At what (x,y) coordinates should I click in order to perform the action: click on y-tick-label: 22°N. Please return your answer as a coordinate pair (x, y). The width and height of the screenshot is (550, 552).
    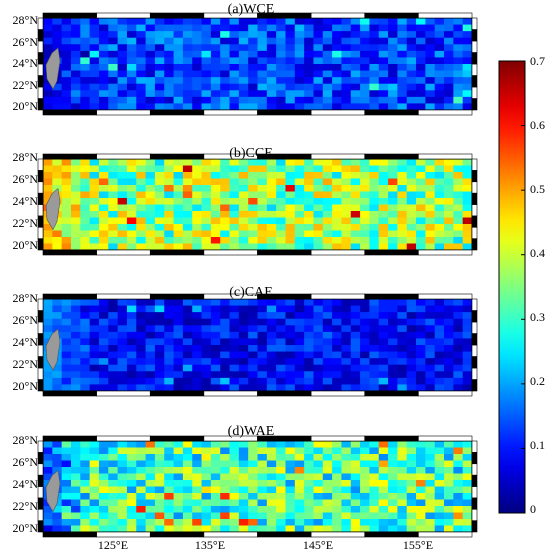
    Looking at the image, I should click on (26, 506).